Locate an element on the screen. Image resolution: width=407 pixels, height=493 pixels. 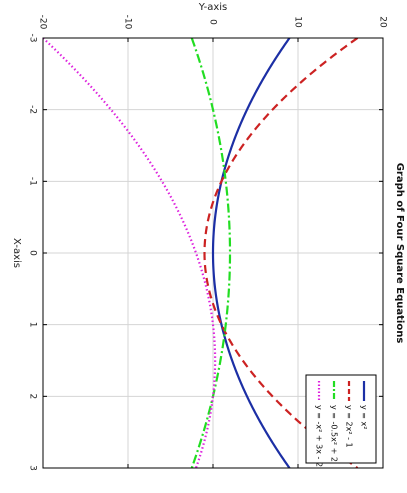
legend-label: y = -x² + 3x - 2 is located at coordinates (319, 436).